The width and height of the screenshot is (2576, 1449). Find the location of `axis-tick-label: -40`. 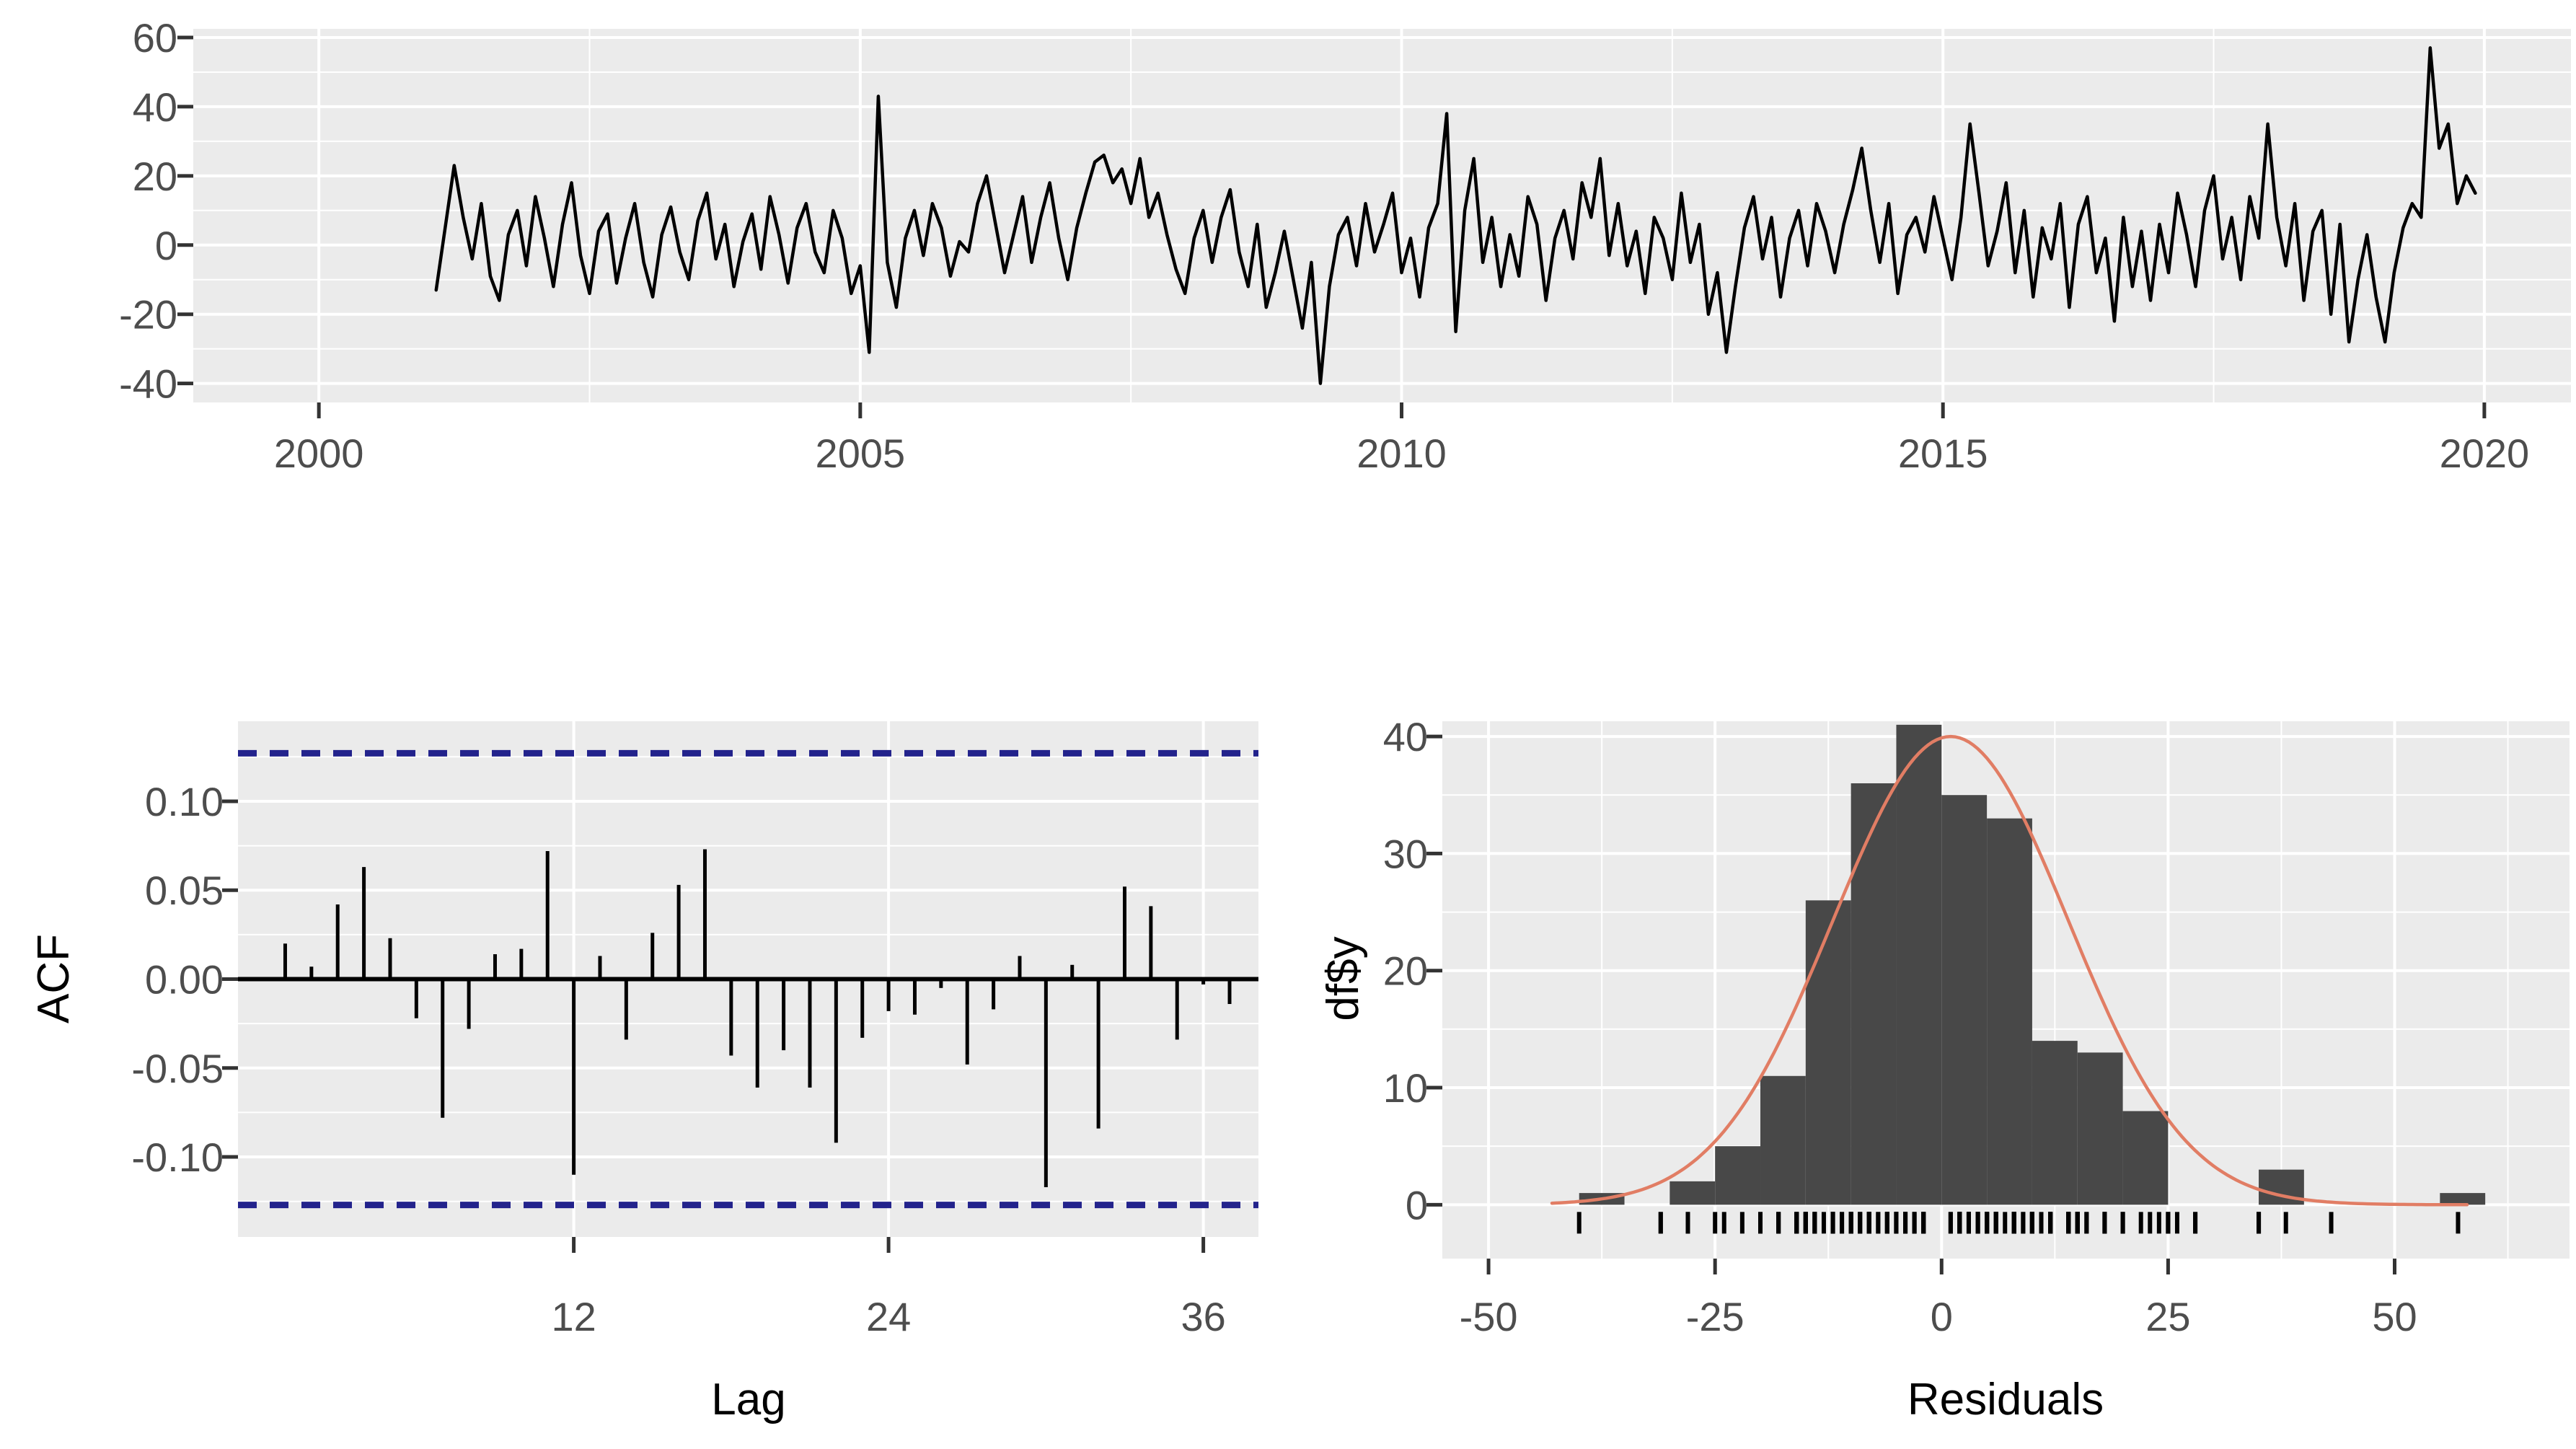

axis-tick-label: -40 is located at coordinates (148, 384).